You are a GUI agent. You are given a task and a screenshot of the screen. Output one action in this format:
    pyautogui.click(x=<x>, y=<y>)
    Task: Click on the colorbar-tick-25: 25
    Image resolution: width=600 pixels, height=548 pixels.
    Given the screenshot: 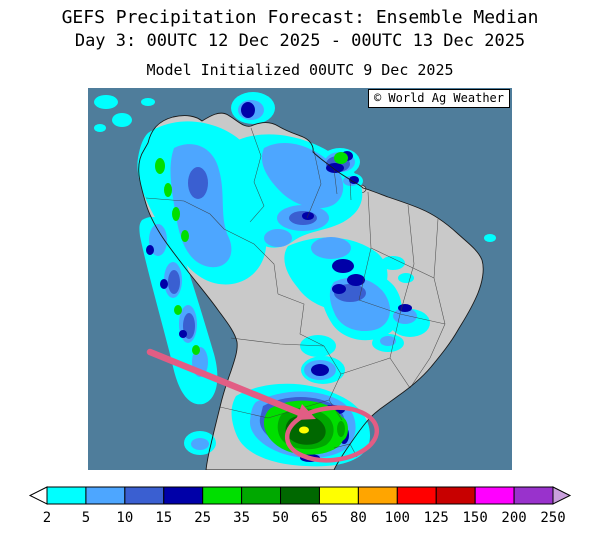 What is the action you would take?
    pyautogui.click(x=202, y=518)
    